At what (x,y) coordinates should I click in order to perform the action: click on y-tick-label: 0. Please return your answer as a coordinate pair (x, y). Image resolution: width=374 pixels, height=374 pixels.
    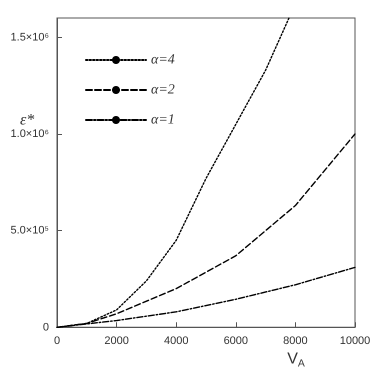
    Looking at the image, I should click on (45, 327).